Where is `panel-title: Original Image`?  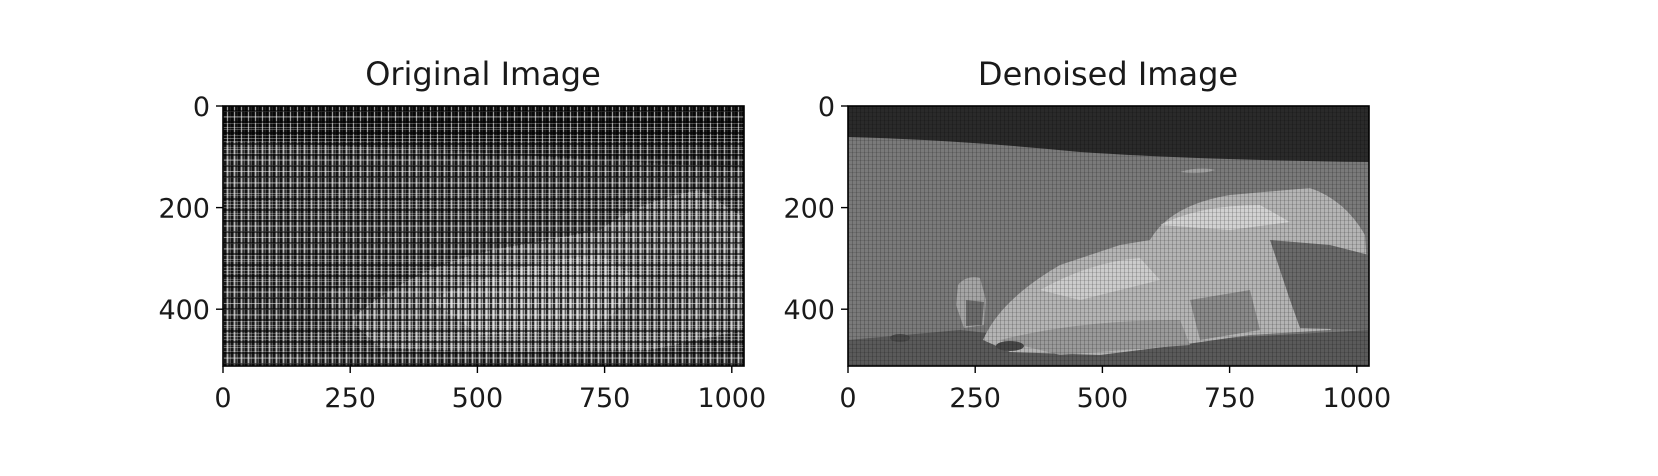 panel-title: Original Image is located at coordinates (483, 74).